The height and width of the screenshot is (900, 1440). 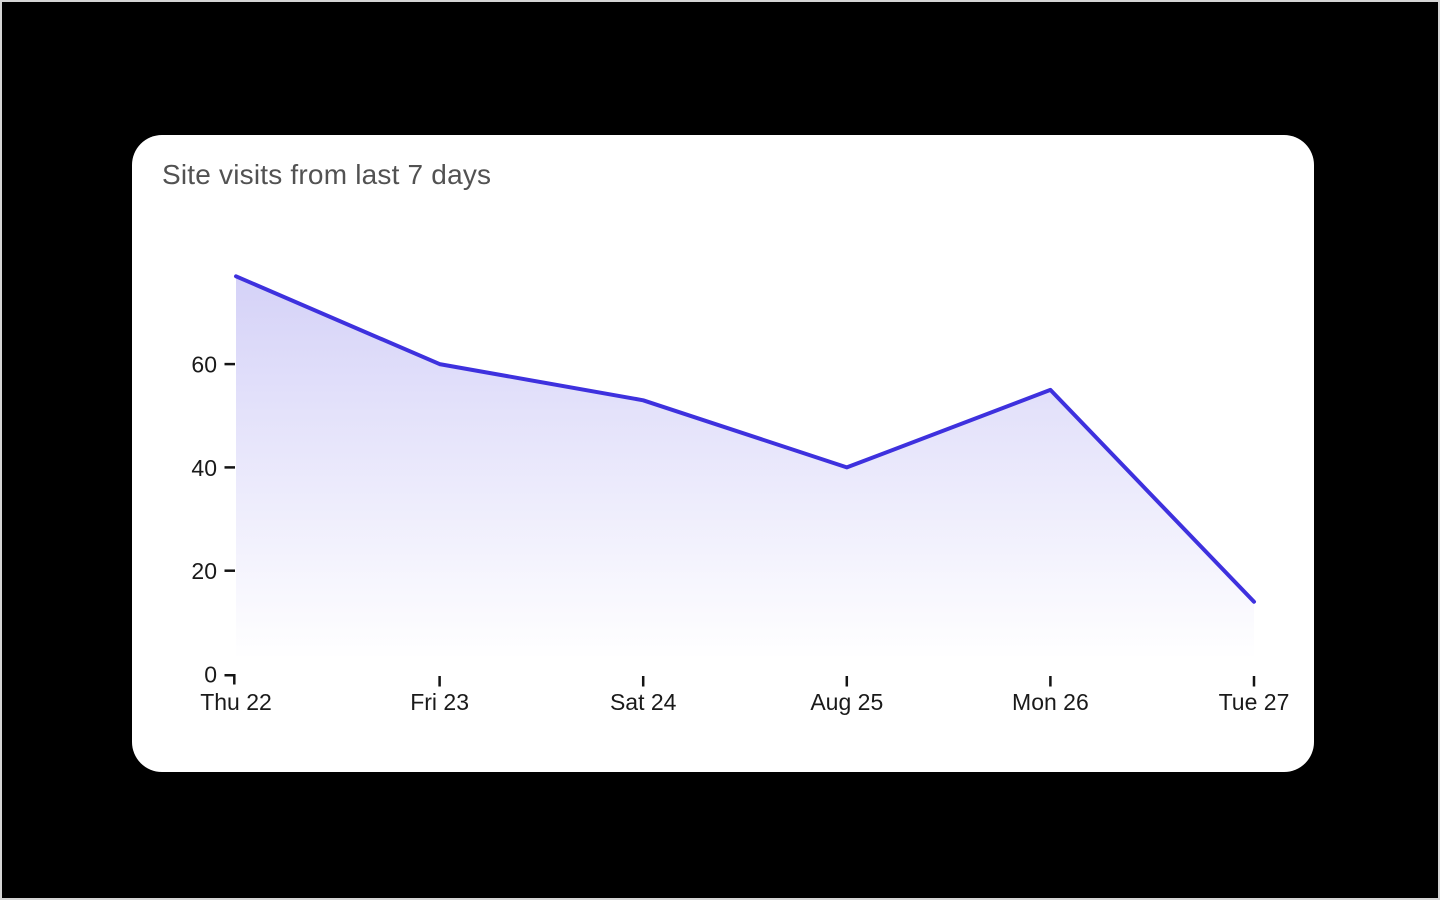 What do you see at coordinates (230, 679) in the screenshot?
I see `origin-corner-tick` at bounding box center [230, 679].